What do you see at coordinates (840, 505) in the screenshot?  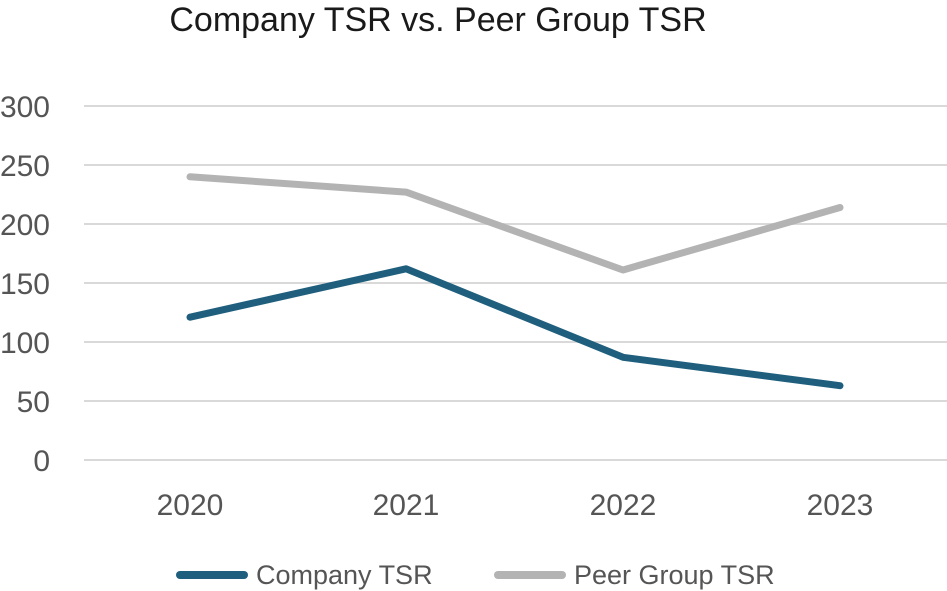 I see `x-tick-label: 2023` at bounding box center [840, 505].